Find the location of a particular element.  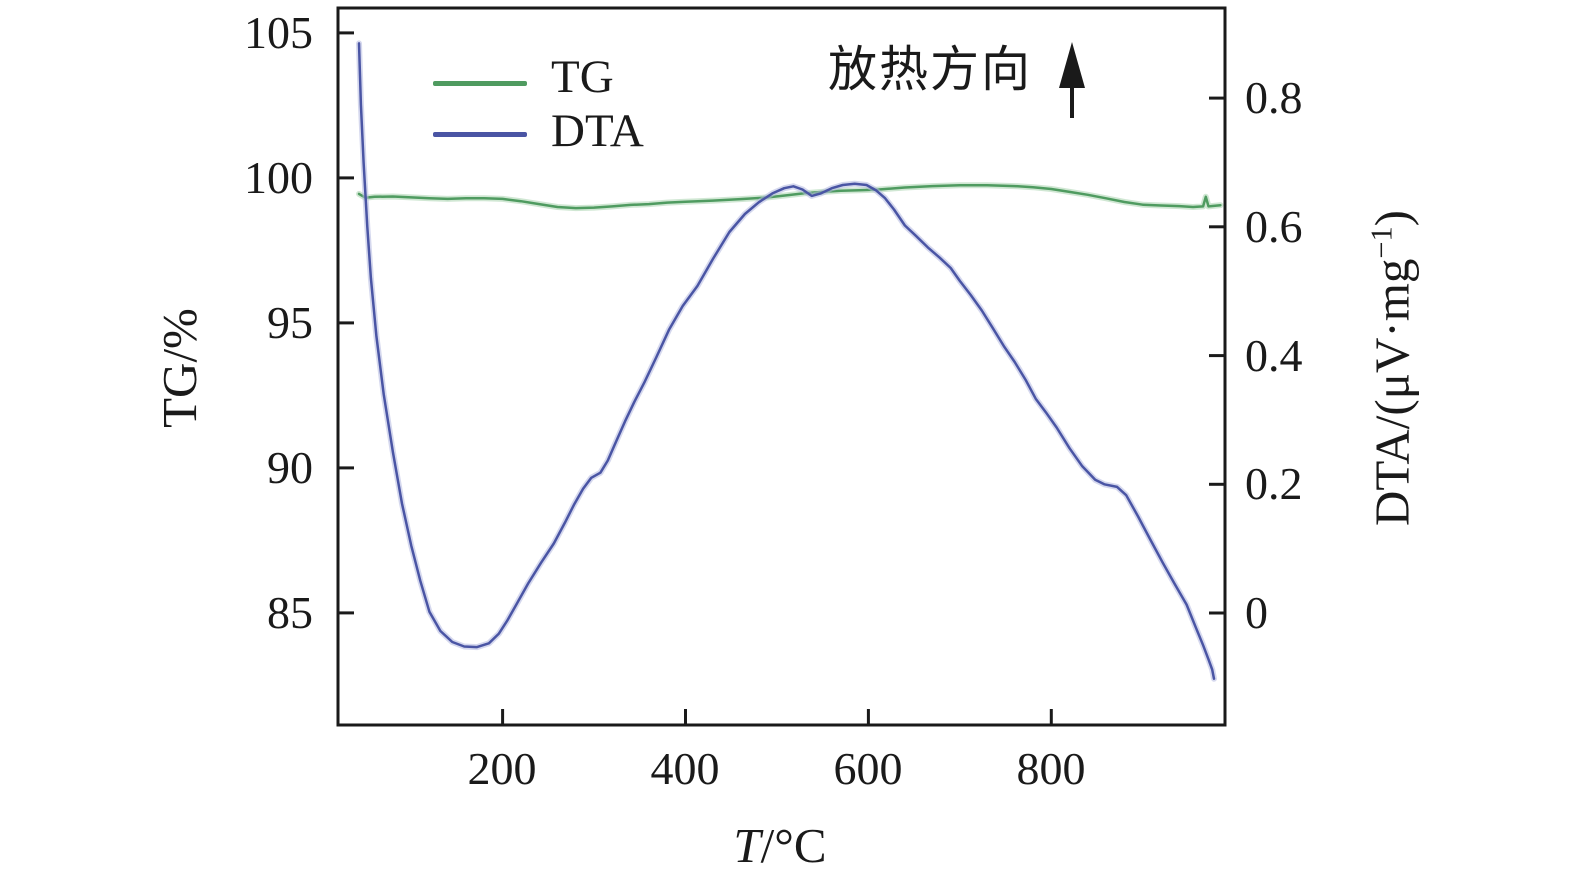

left-axis-ticks is located at coordinates (346, 323).